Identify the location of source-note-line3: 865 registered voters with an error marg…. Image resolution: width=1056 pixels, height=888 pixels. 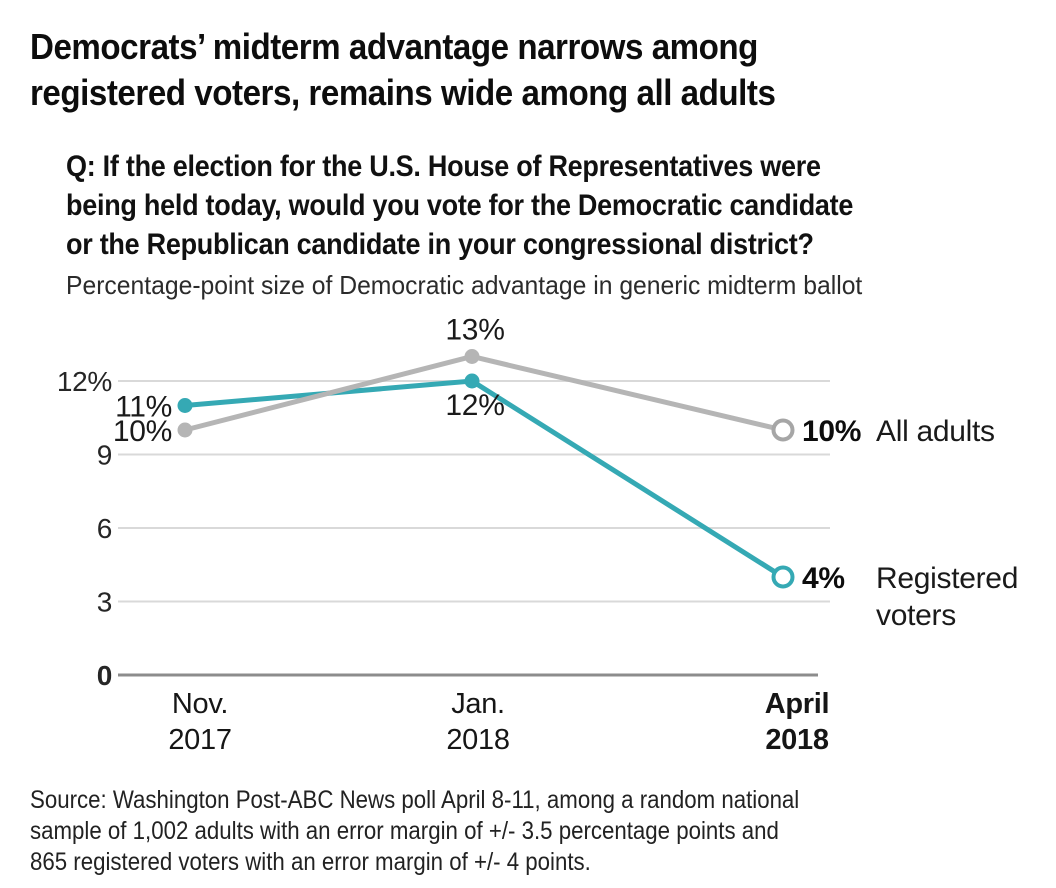
(310, 862).